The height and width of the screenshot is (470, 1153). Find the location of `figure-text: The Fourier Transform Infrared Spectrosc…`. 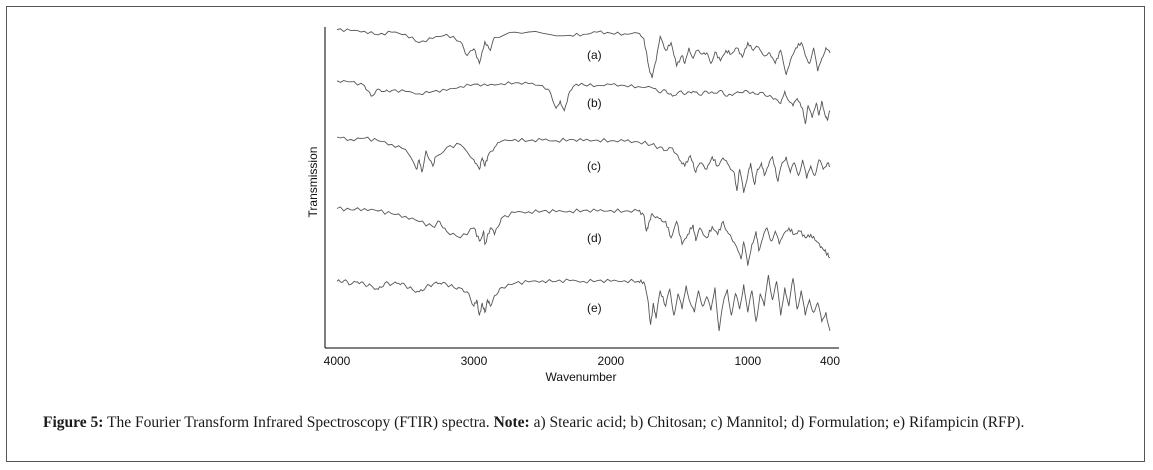

figure-text: The Fourier Transform Infrared Spectrosc… is located at coordinates (298, 422).